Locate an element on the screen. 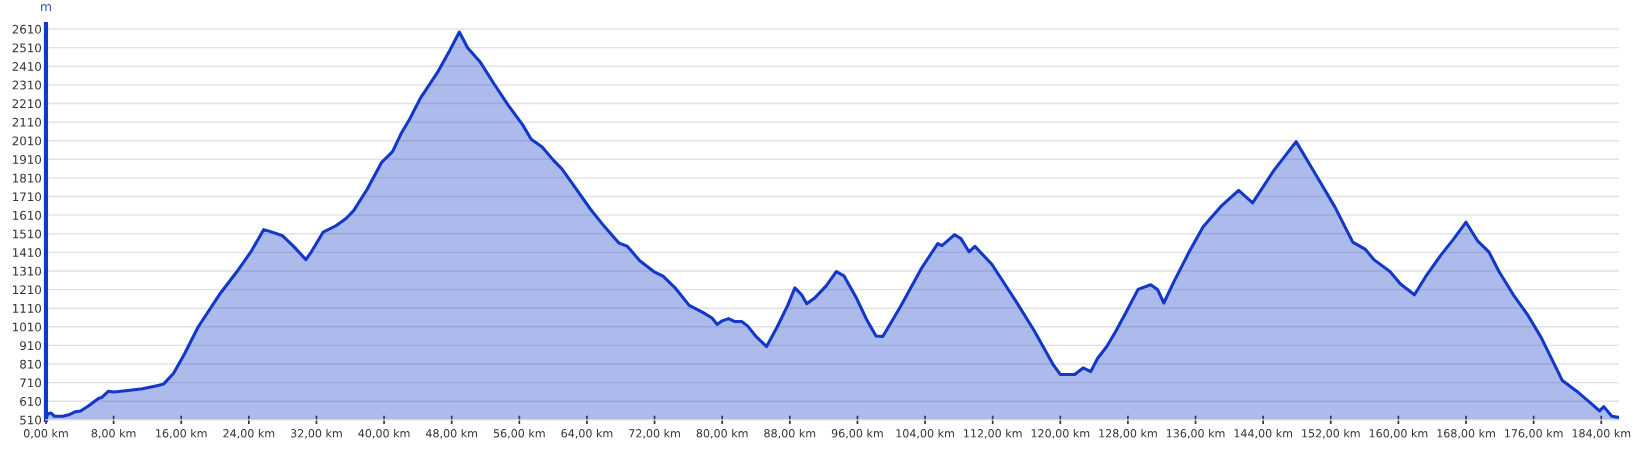  x-tick-label: 144,00 km is located at coordinates (1263, 433).